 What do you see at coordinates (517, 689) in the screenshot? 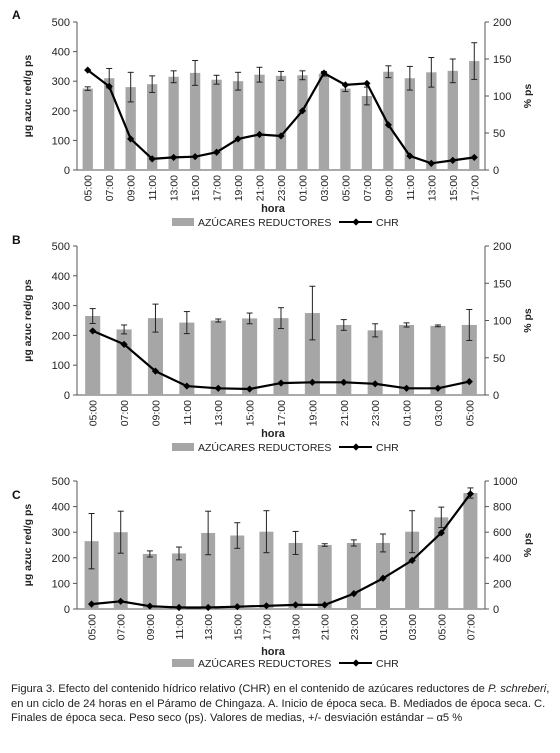
I see `caption-species: P. schreberi` at bounding box center [517, 689].